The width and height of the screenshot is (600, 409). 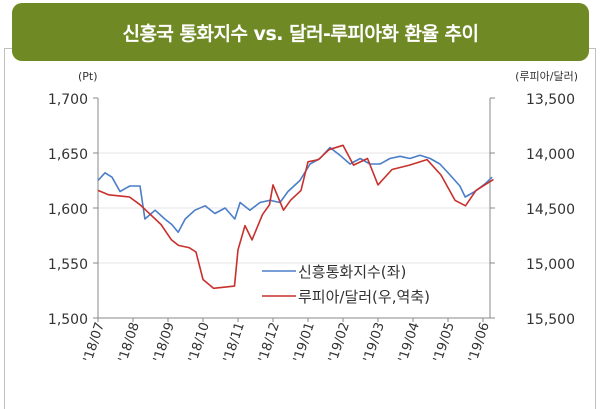 What do you see at coordinates (550, 100) in the screenshot?
I see `right-tick-label: 13,500` at bounding box center [550, 100].